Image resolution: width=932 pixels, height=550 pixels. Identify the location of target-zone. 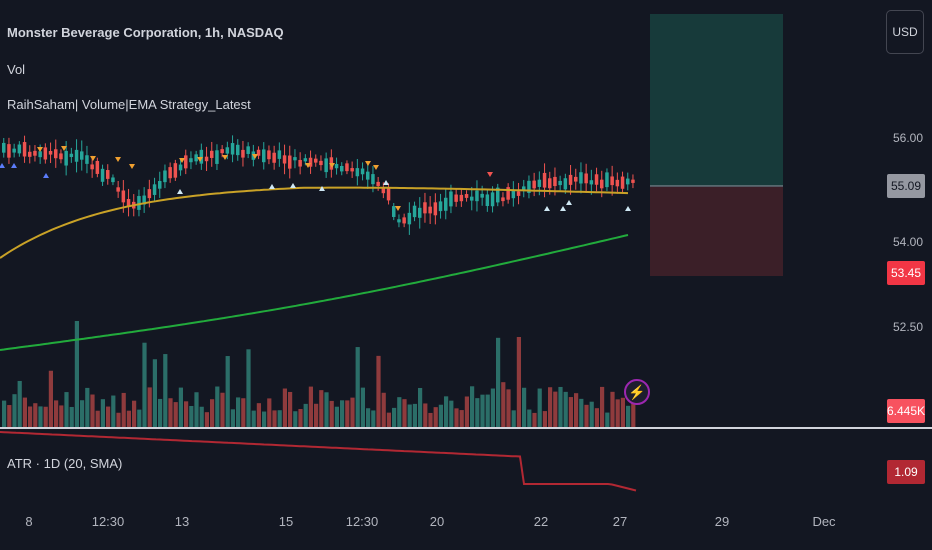
(716, 100).